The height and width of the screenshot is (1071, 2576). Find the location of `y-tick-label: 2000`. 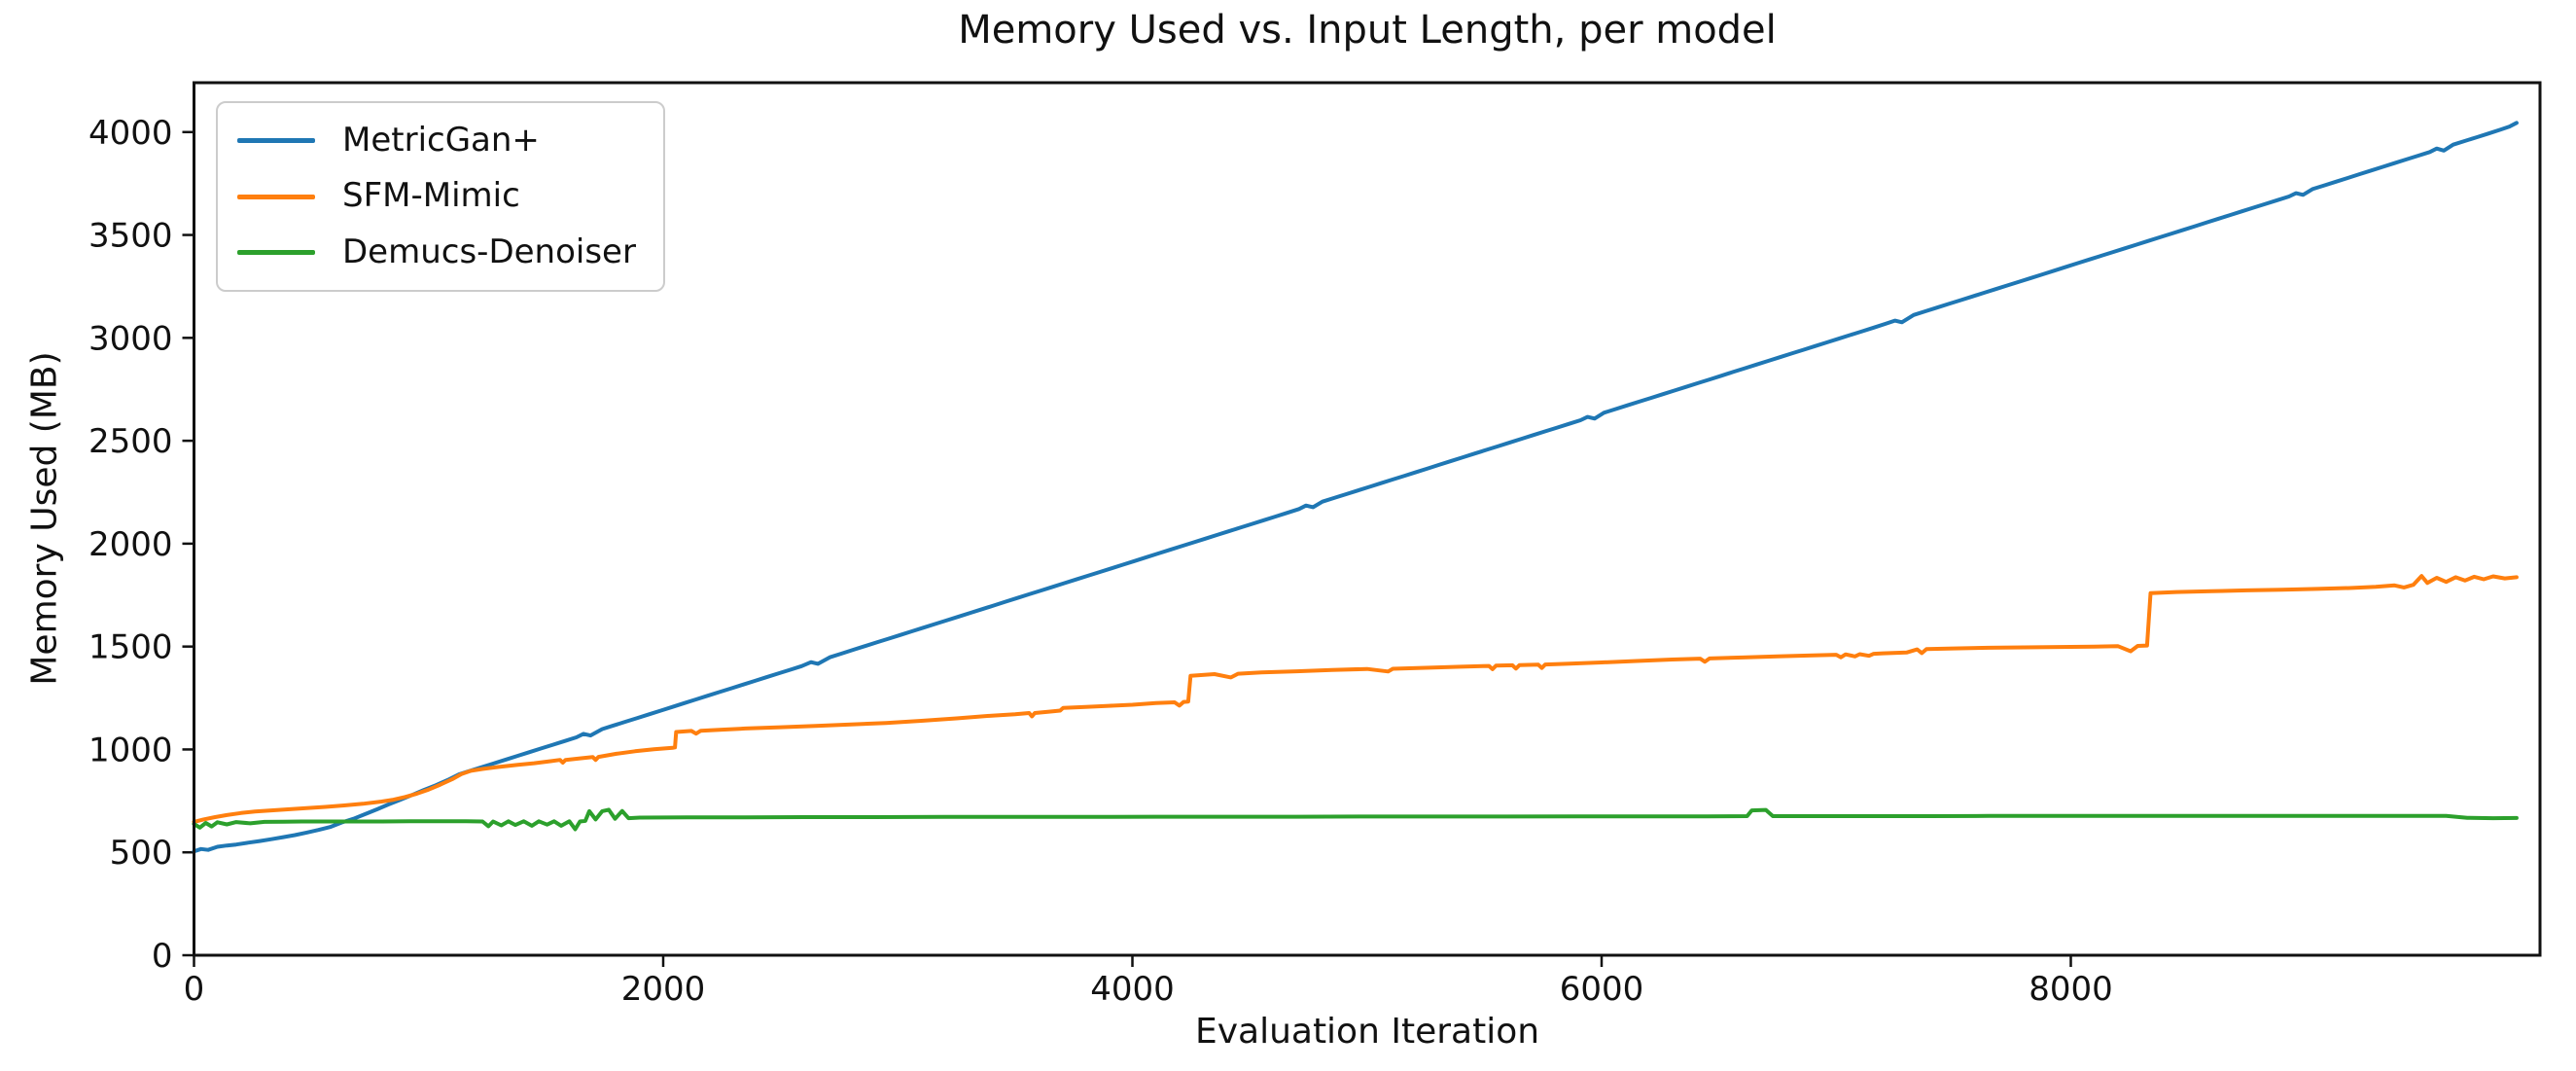

y-tick-label: 2000 is located at coordinates (130, 544).